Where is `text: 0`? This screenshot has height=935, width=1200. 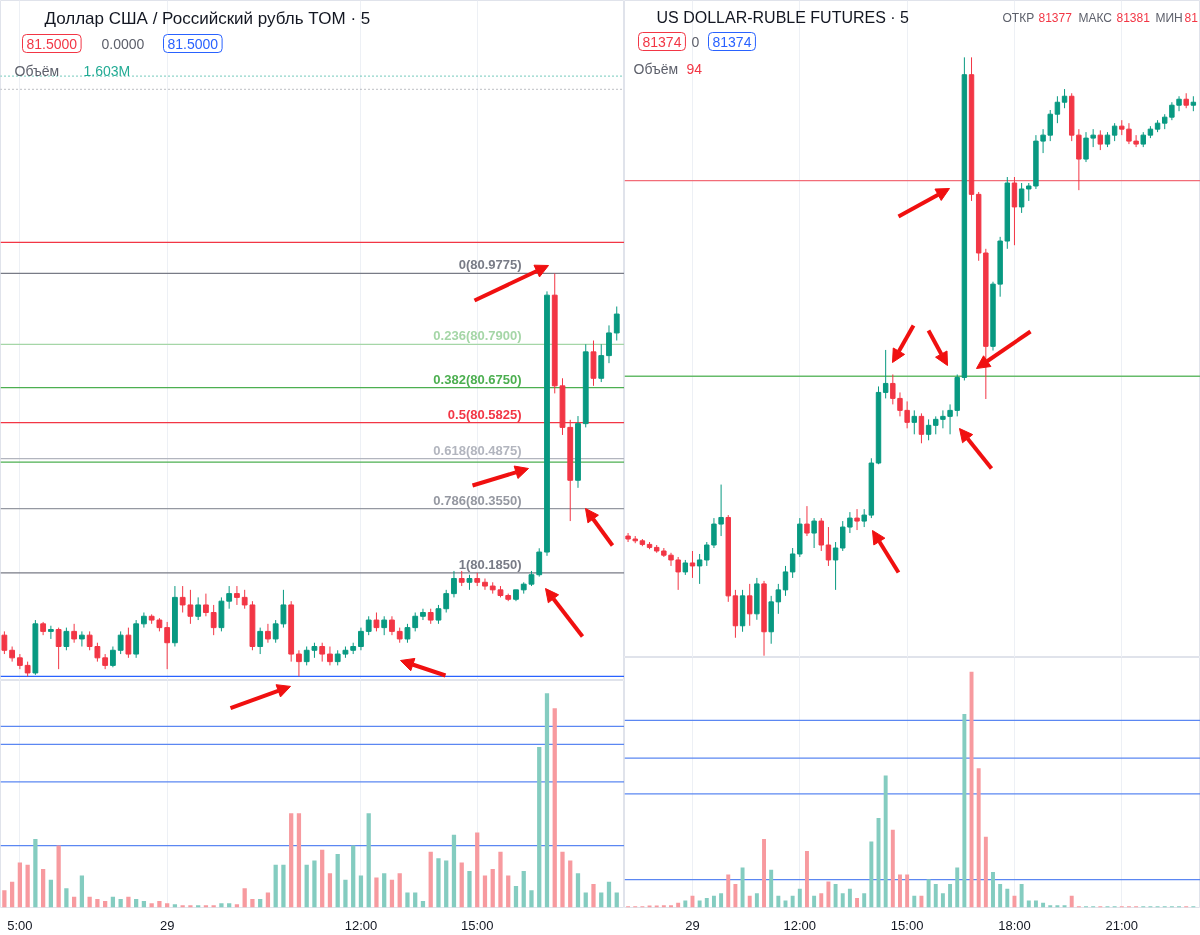 text: 0 is located at coordinates (695, 41).